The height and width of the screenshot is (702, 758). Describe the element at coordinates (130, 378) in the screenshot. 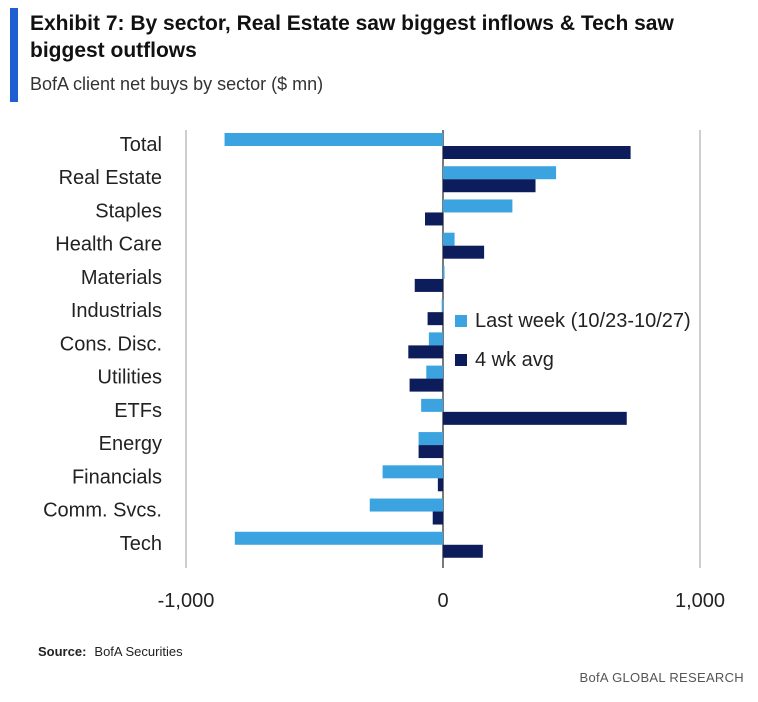

I see `category-label-7: Utilities` at that location.